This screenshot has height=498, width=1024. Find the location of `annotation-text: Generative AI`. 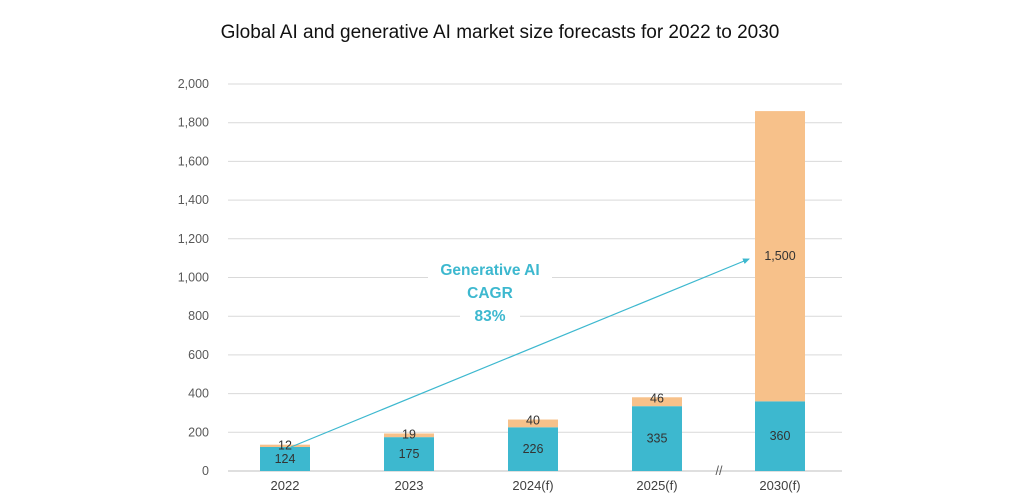

annotation-text: Generative AI is located at coordinates (489, 270).